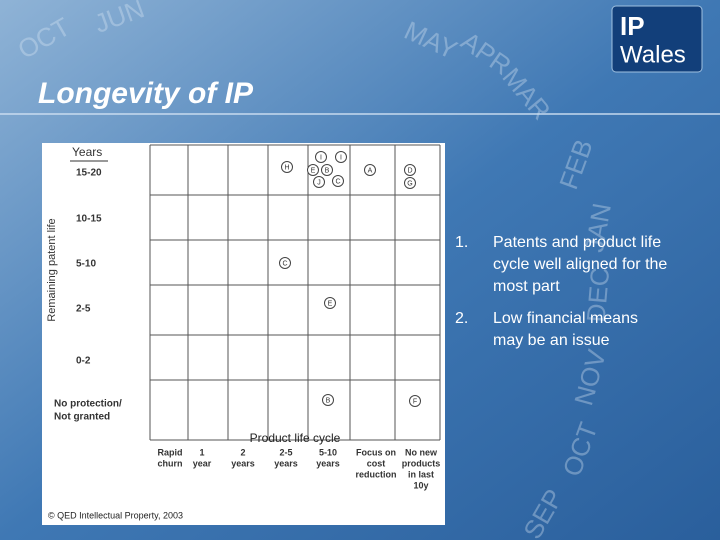  What do you see at coordinates (421, 474) in the screenshot?
I see `column-label: in last` at bounding box center [421, 474].